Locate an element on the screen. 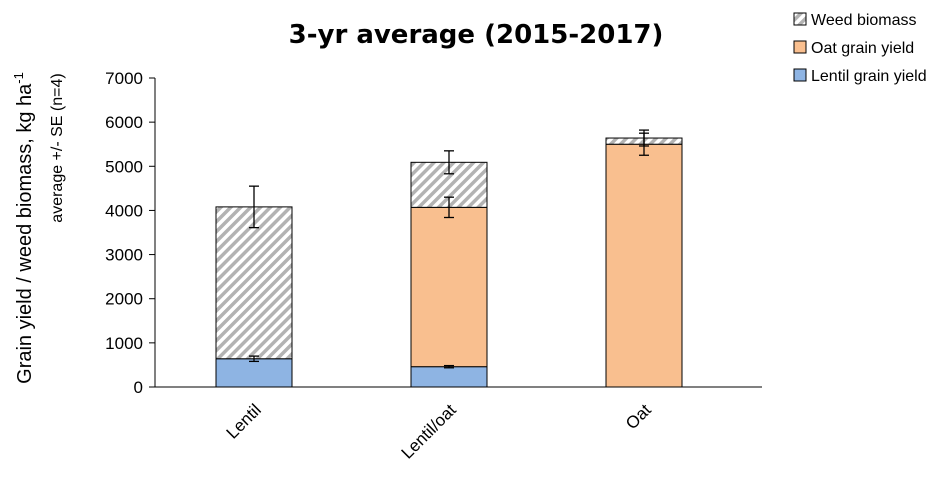 The width and height of the screenshot is (949, 480). bar-lentil-grain-yield-lentil is located at coordinates (254, 373).